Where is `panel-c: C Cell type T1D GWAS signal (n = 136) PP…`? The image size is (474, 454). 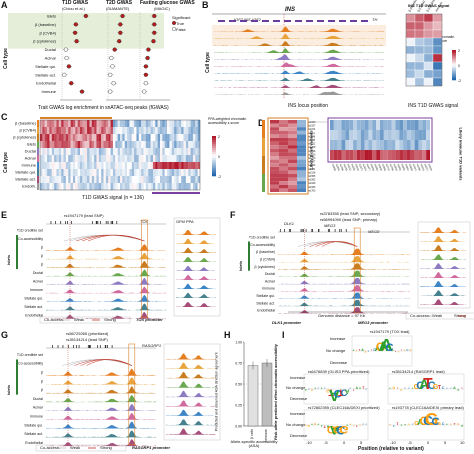
panel-c: C Cell type T1D GWAS signal (n = 136) PP… is located at coordinates (128, 158).